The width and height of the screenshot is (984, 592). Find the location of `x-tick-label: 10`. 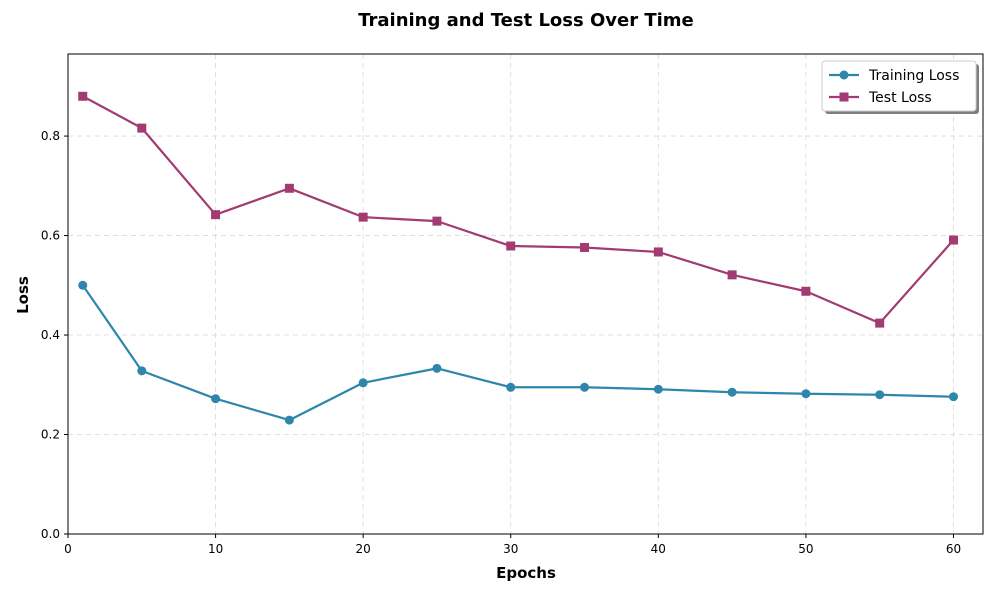

x-tick-label: 10 is located at coordinates (215, 549).